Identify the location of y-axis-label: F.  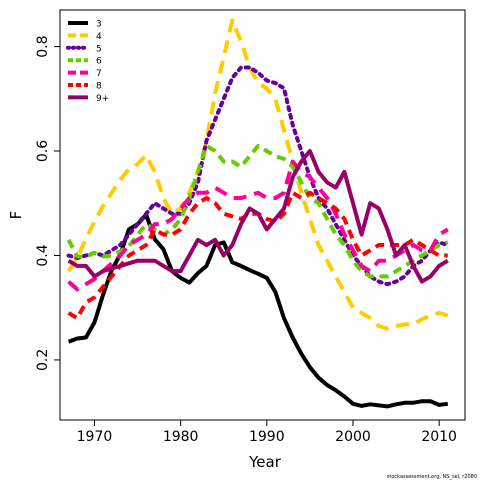
(16, 215).